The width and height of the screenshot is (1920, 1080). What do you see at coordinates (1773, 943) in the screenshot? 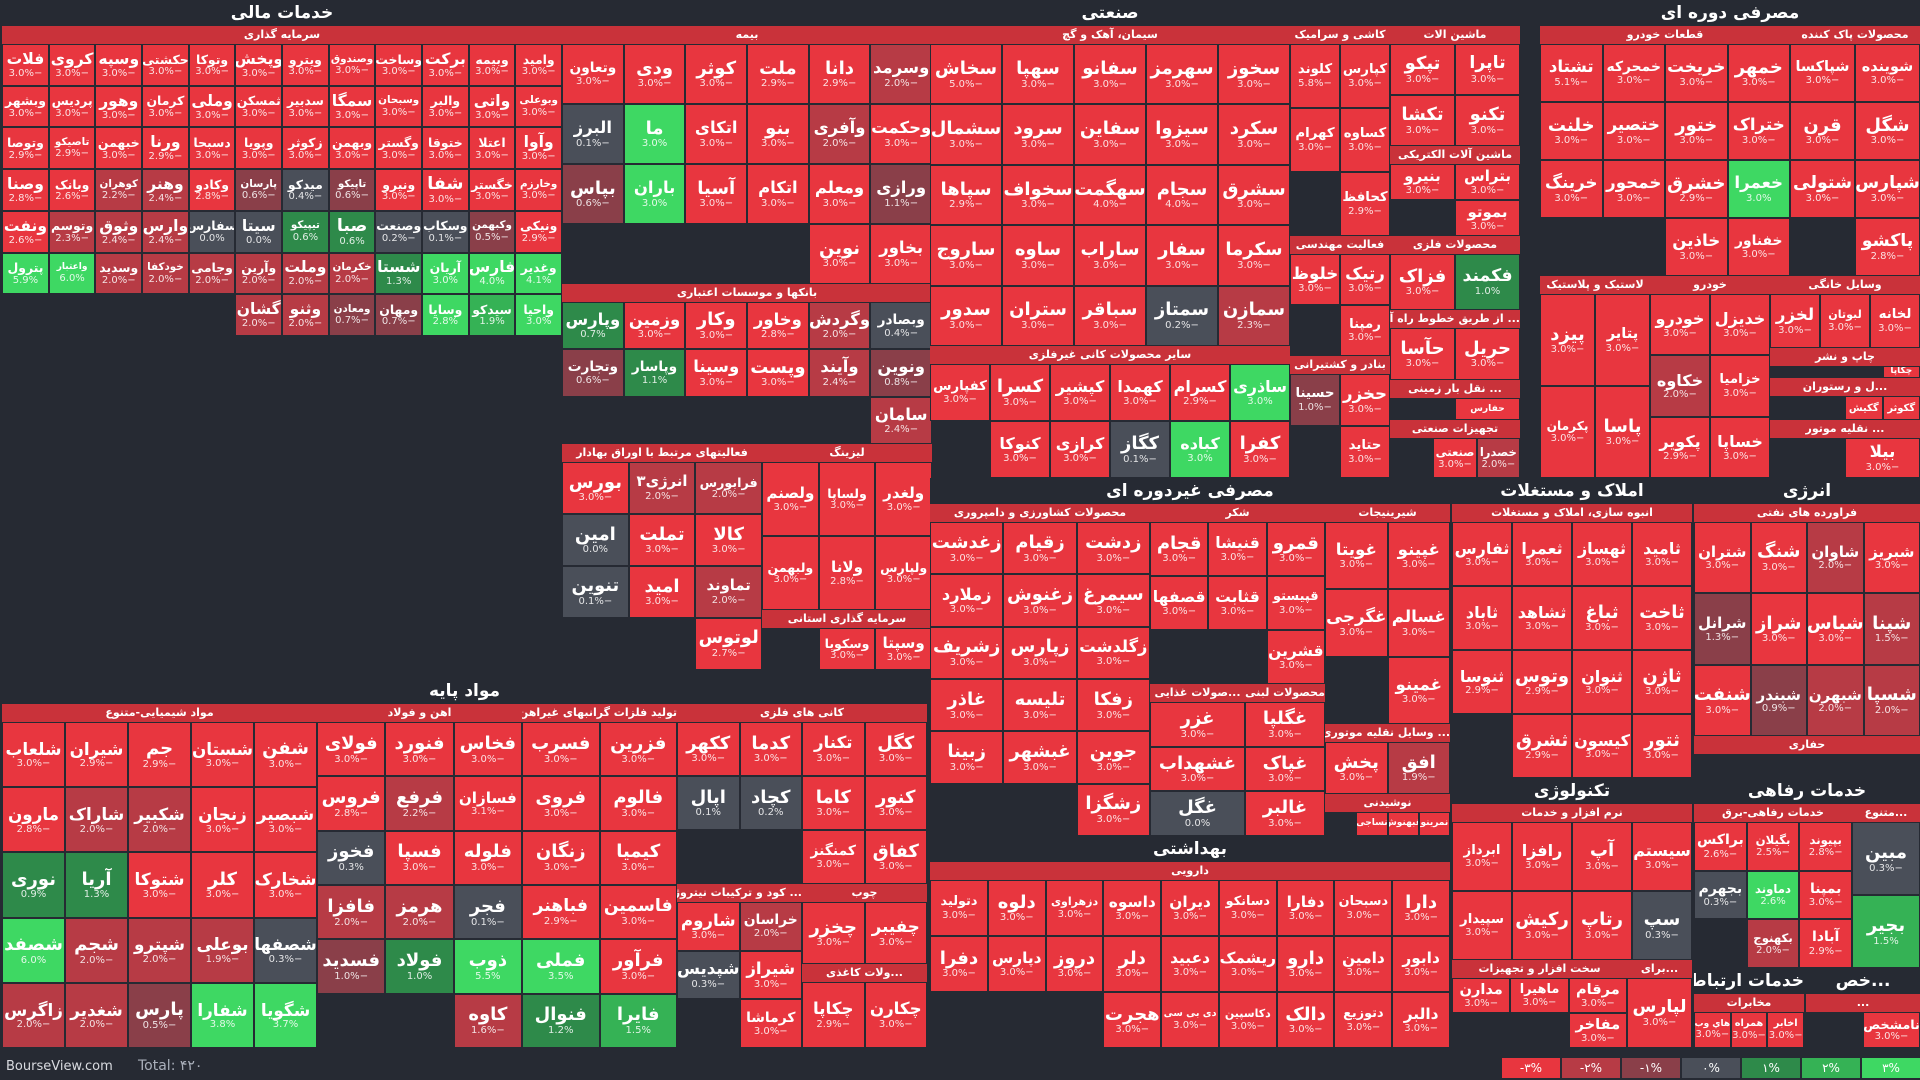
I see `stock-tile: بکهنوج −2.0%` at bounding box center [1773, 943].